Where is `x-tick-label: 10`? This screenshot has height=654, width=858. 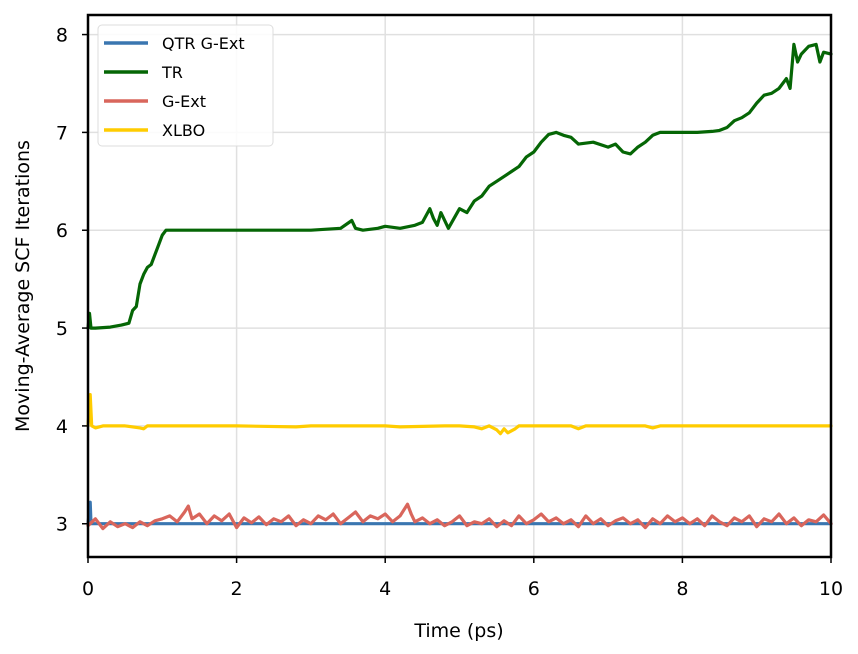
x-tick-label: 10 is located at coordinates (831, 589).